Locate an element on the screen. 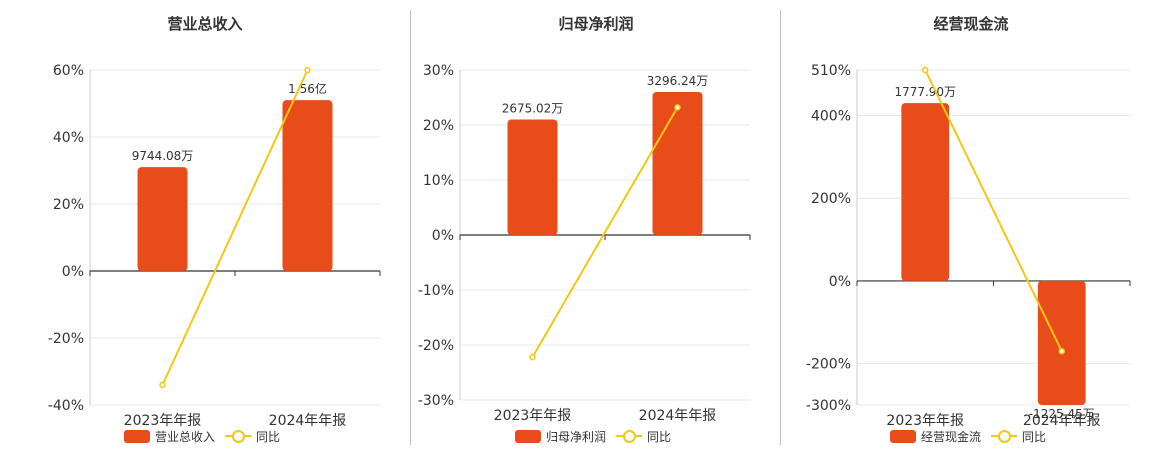 The height and width of the screenshot is (450, 1160). bar-data-label: 3296.24万 is located at coordinates (678, 81).